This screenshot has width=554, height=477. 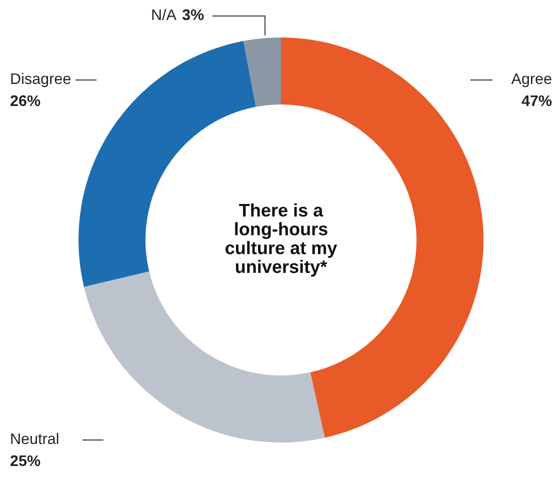 What do you see at coordinates (25, 460) in the screenshot?
I see `data-label: 25%` at bounding box center [25, 460].